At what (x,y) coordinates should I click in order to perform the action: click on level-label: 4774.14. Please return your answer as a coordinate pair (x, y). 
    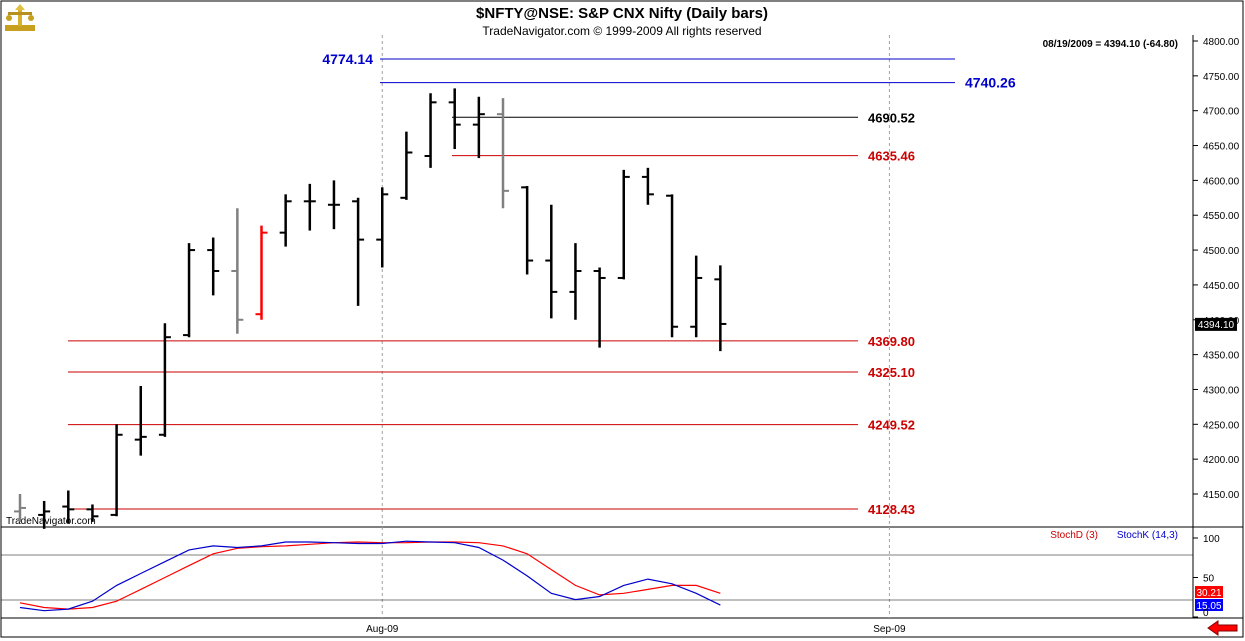
    Looking at the image, I should click on (347, 59).